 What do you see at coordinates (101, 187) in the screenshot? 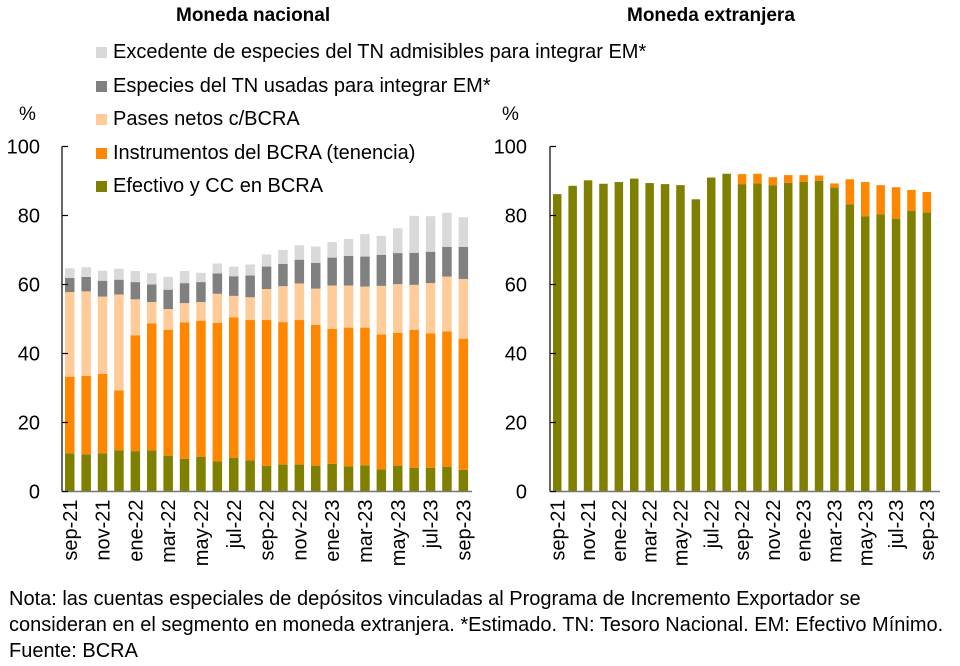
I see `legend-swatch-efectivo-cc` at bounding box center [101, 187].